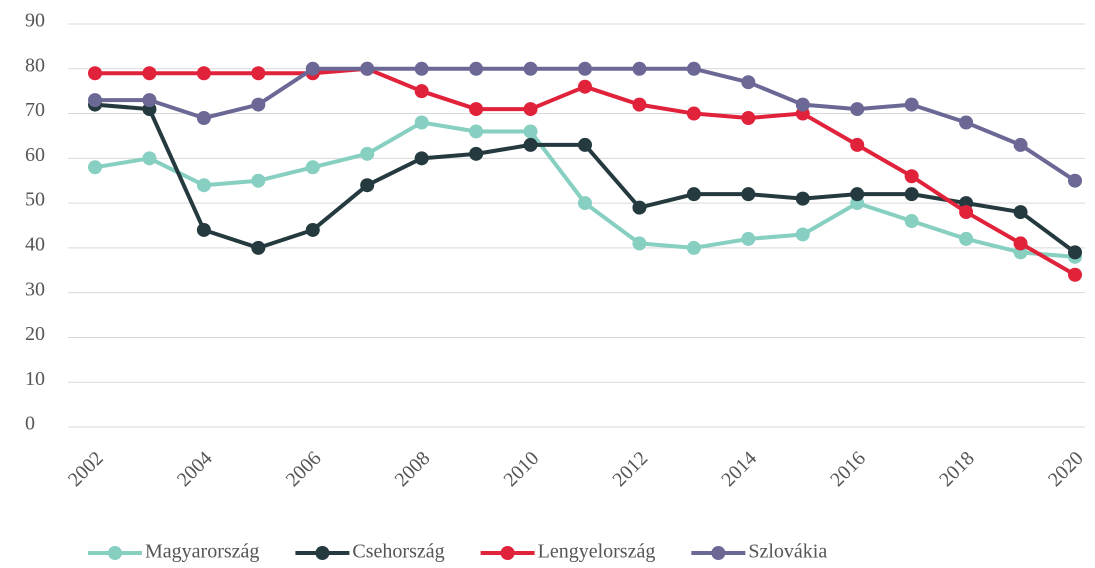 The width and height of the screenshot is (1095, 568). Describe the element at coordinates (35, 244) in the screenshot. I see `y-tick-label: 40` at that location.